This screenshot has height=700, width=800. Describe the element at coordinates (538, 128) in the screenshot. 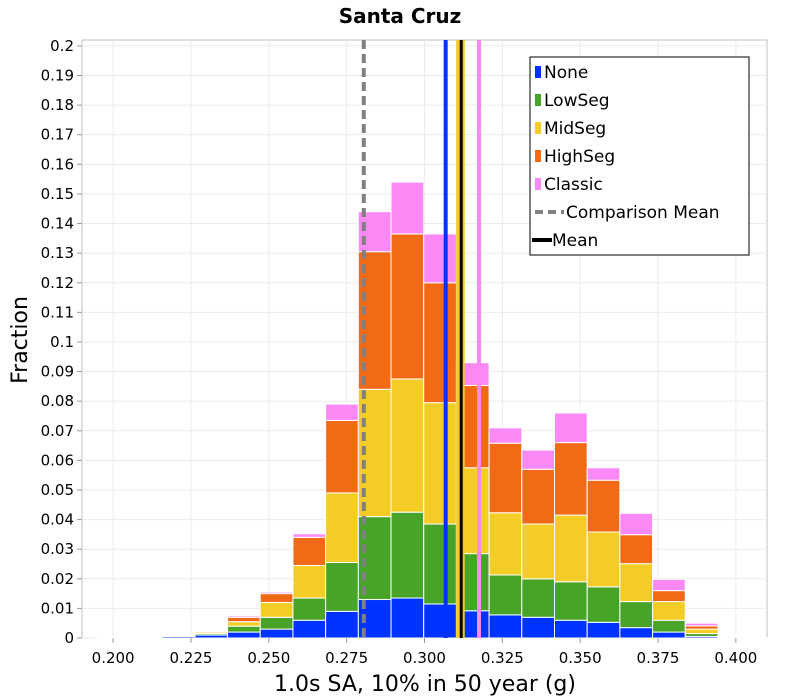

I see `legend-swatch-midseg` at that location.